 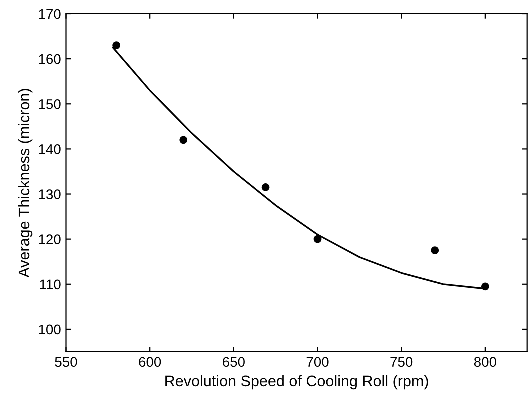 What do you see at coordinates (50, 59) in the screenshot?
I see `y-tick-label: 160` at bounding box center [50, 59].